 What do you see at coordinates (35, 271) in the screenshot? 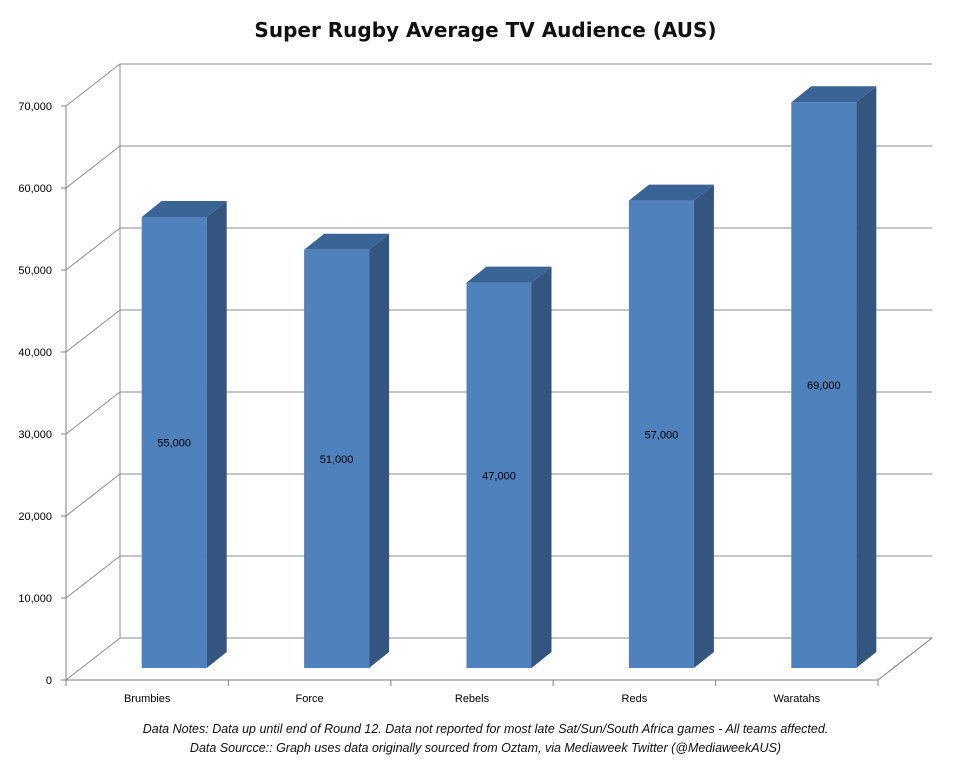
I see `y-tick-label: 50,000` at bounding box center [35, 271].